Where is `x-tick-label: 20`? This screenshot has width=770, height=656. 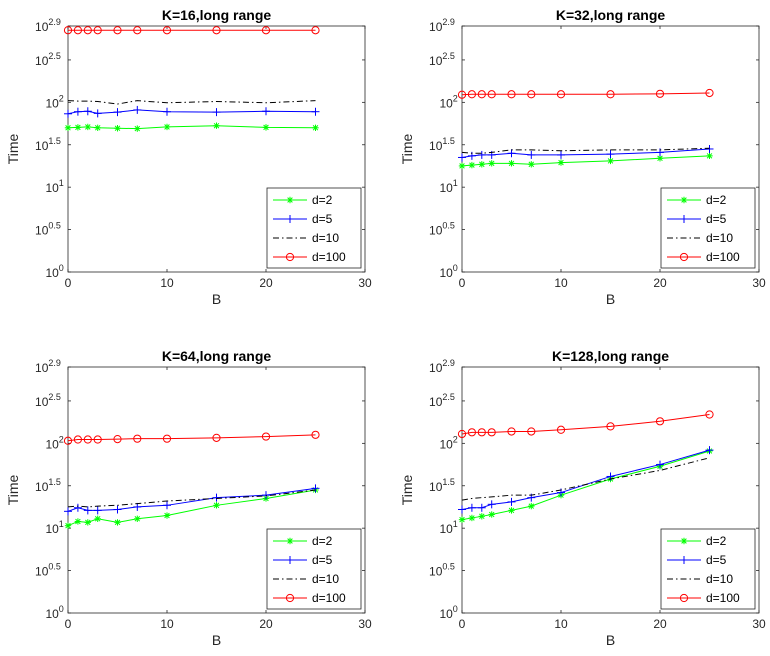 x-tick-label: 20 is located at coordinates (266, 624).